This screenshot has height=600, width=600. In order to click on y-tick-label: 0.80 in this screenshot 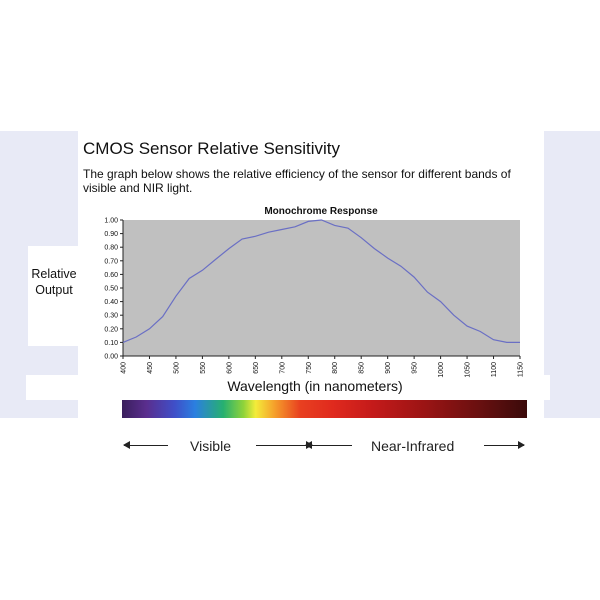, I will do `click(111, 248)`.